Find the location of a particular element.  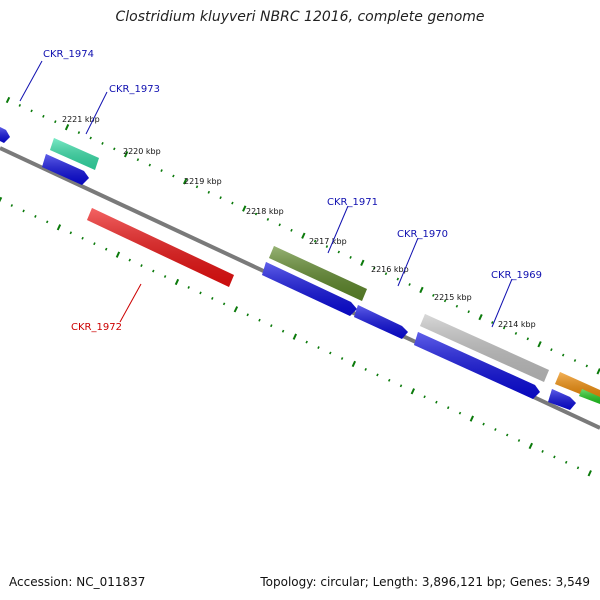

kbp-label: 2220 kbp is located at coordinates (142, 151).